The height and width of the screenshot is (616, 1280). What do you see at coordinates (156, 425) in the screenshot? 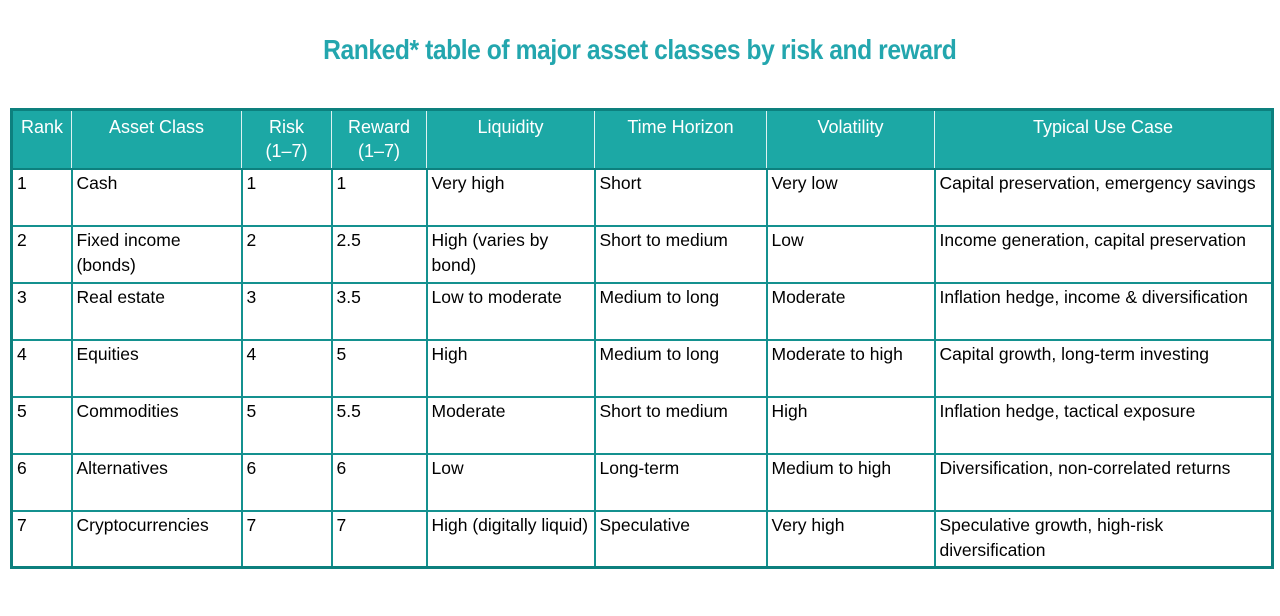
I see `table-cell: Commodities` at bounding box center [156, 425].